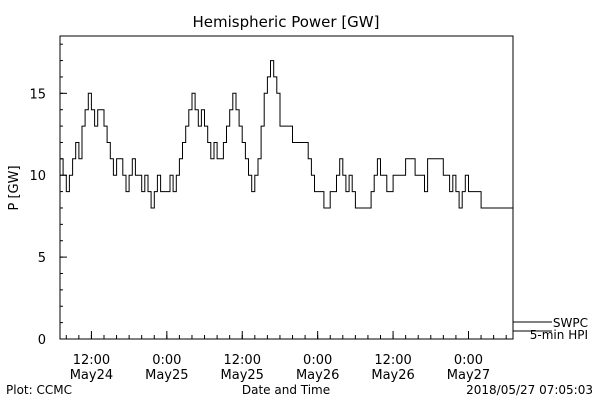 This screenshot has width=600, height=400. What do you see at coordinates (286, 22) in the screenshot?
I see `chart-title: Hemispheric Power [GW]` at bounding box center [286, 22].